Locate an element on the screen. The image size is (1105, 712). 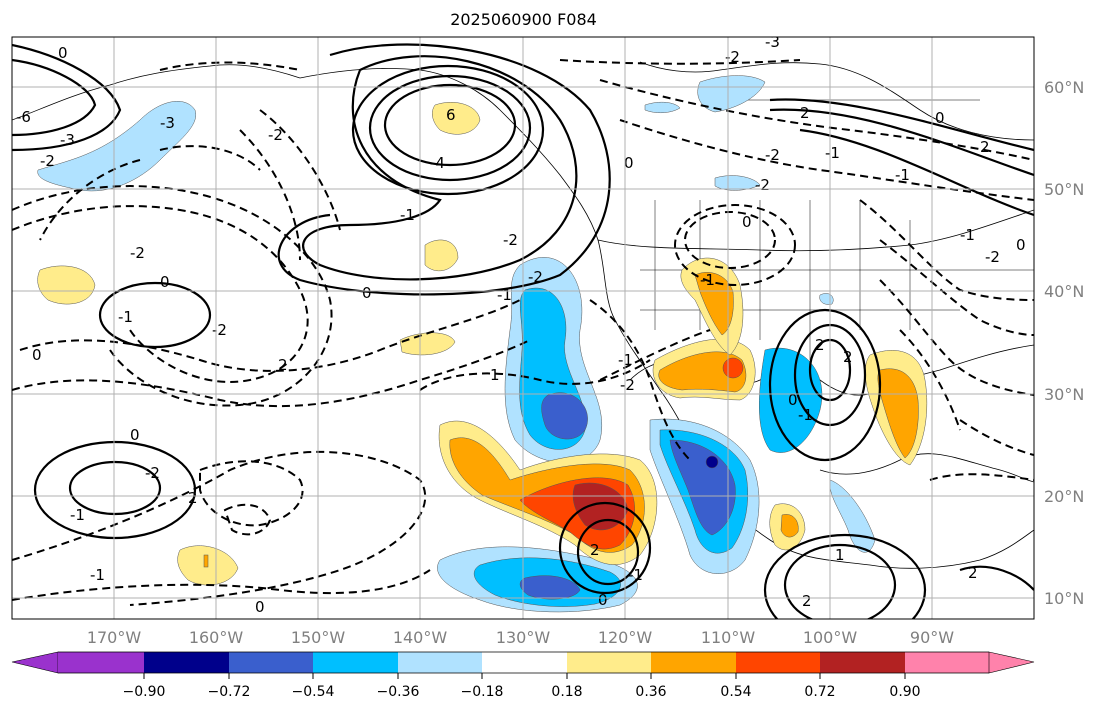
colorbar-label: −0.36 is located at coordinates (398, 692).